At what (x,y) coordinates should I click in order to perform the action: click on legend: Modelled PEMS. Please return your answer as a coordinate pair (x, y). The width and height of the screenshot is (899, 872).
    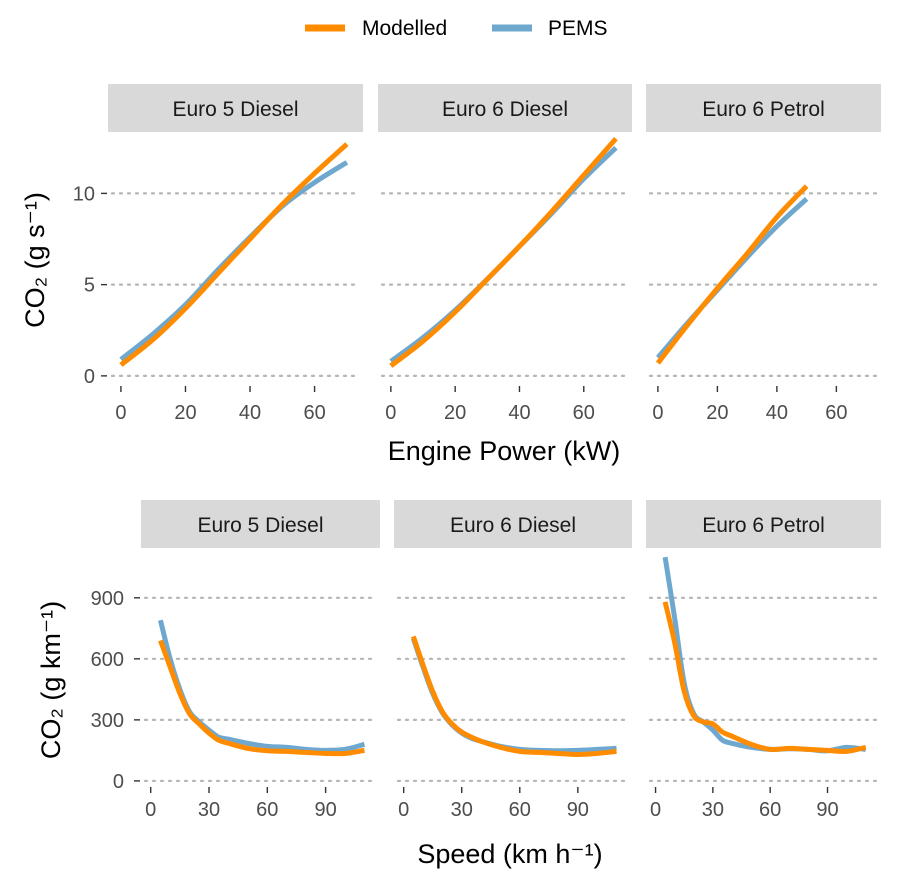
    Looking at the image, I should click on (456, 28).